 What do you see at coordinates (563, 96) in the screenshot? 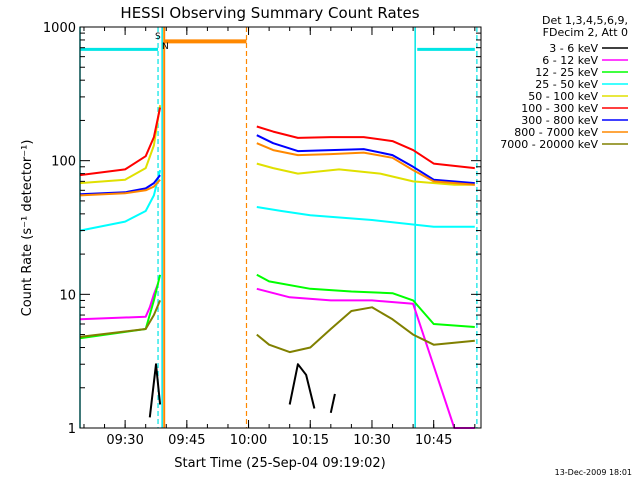
I see `legend-label-4: 50 - 100 keV` at bounding box center [563, 96].